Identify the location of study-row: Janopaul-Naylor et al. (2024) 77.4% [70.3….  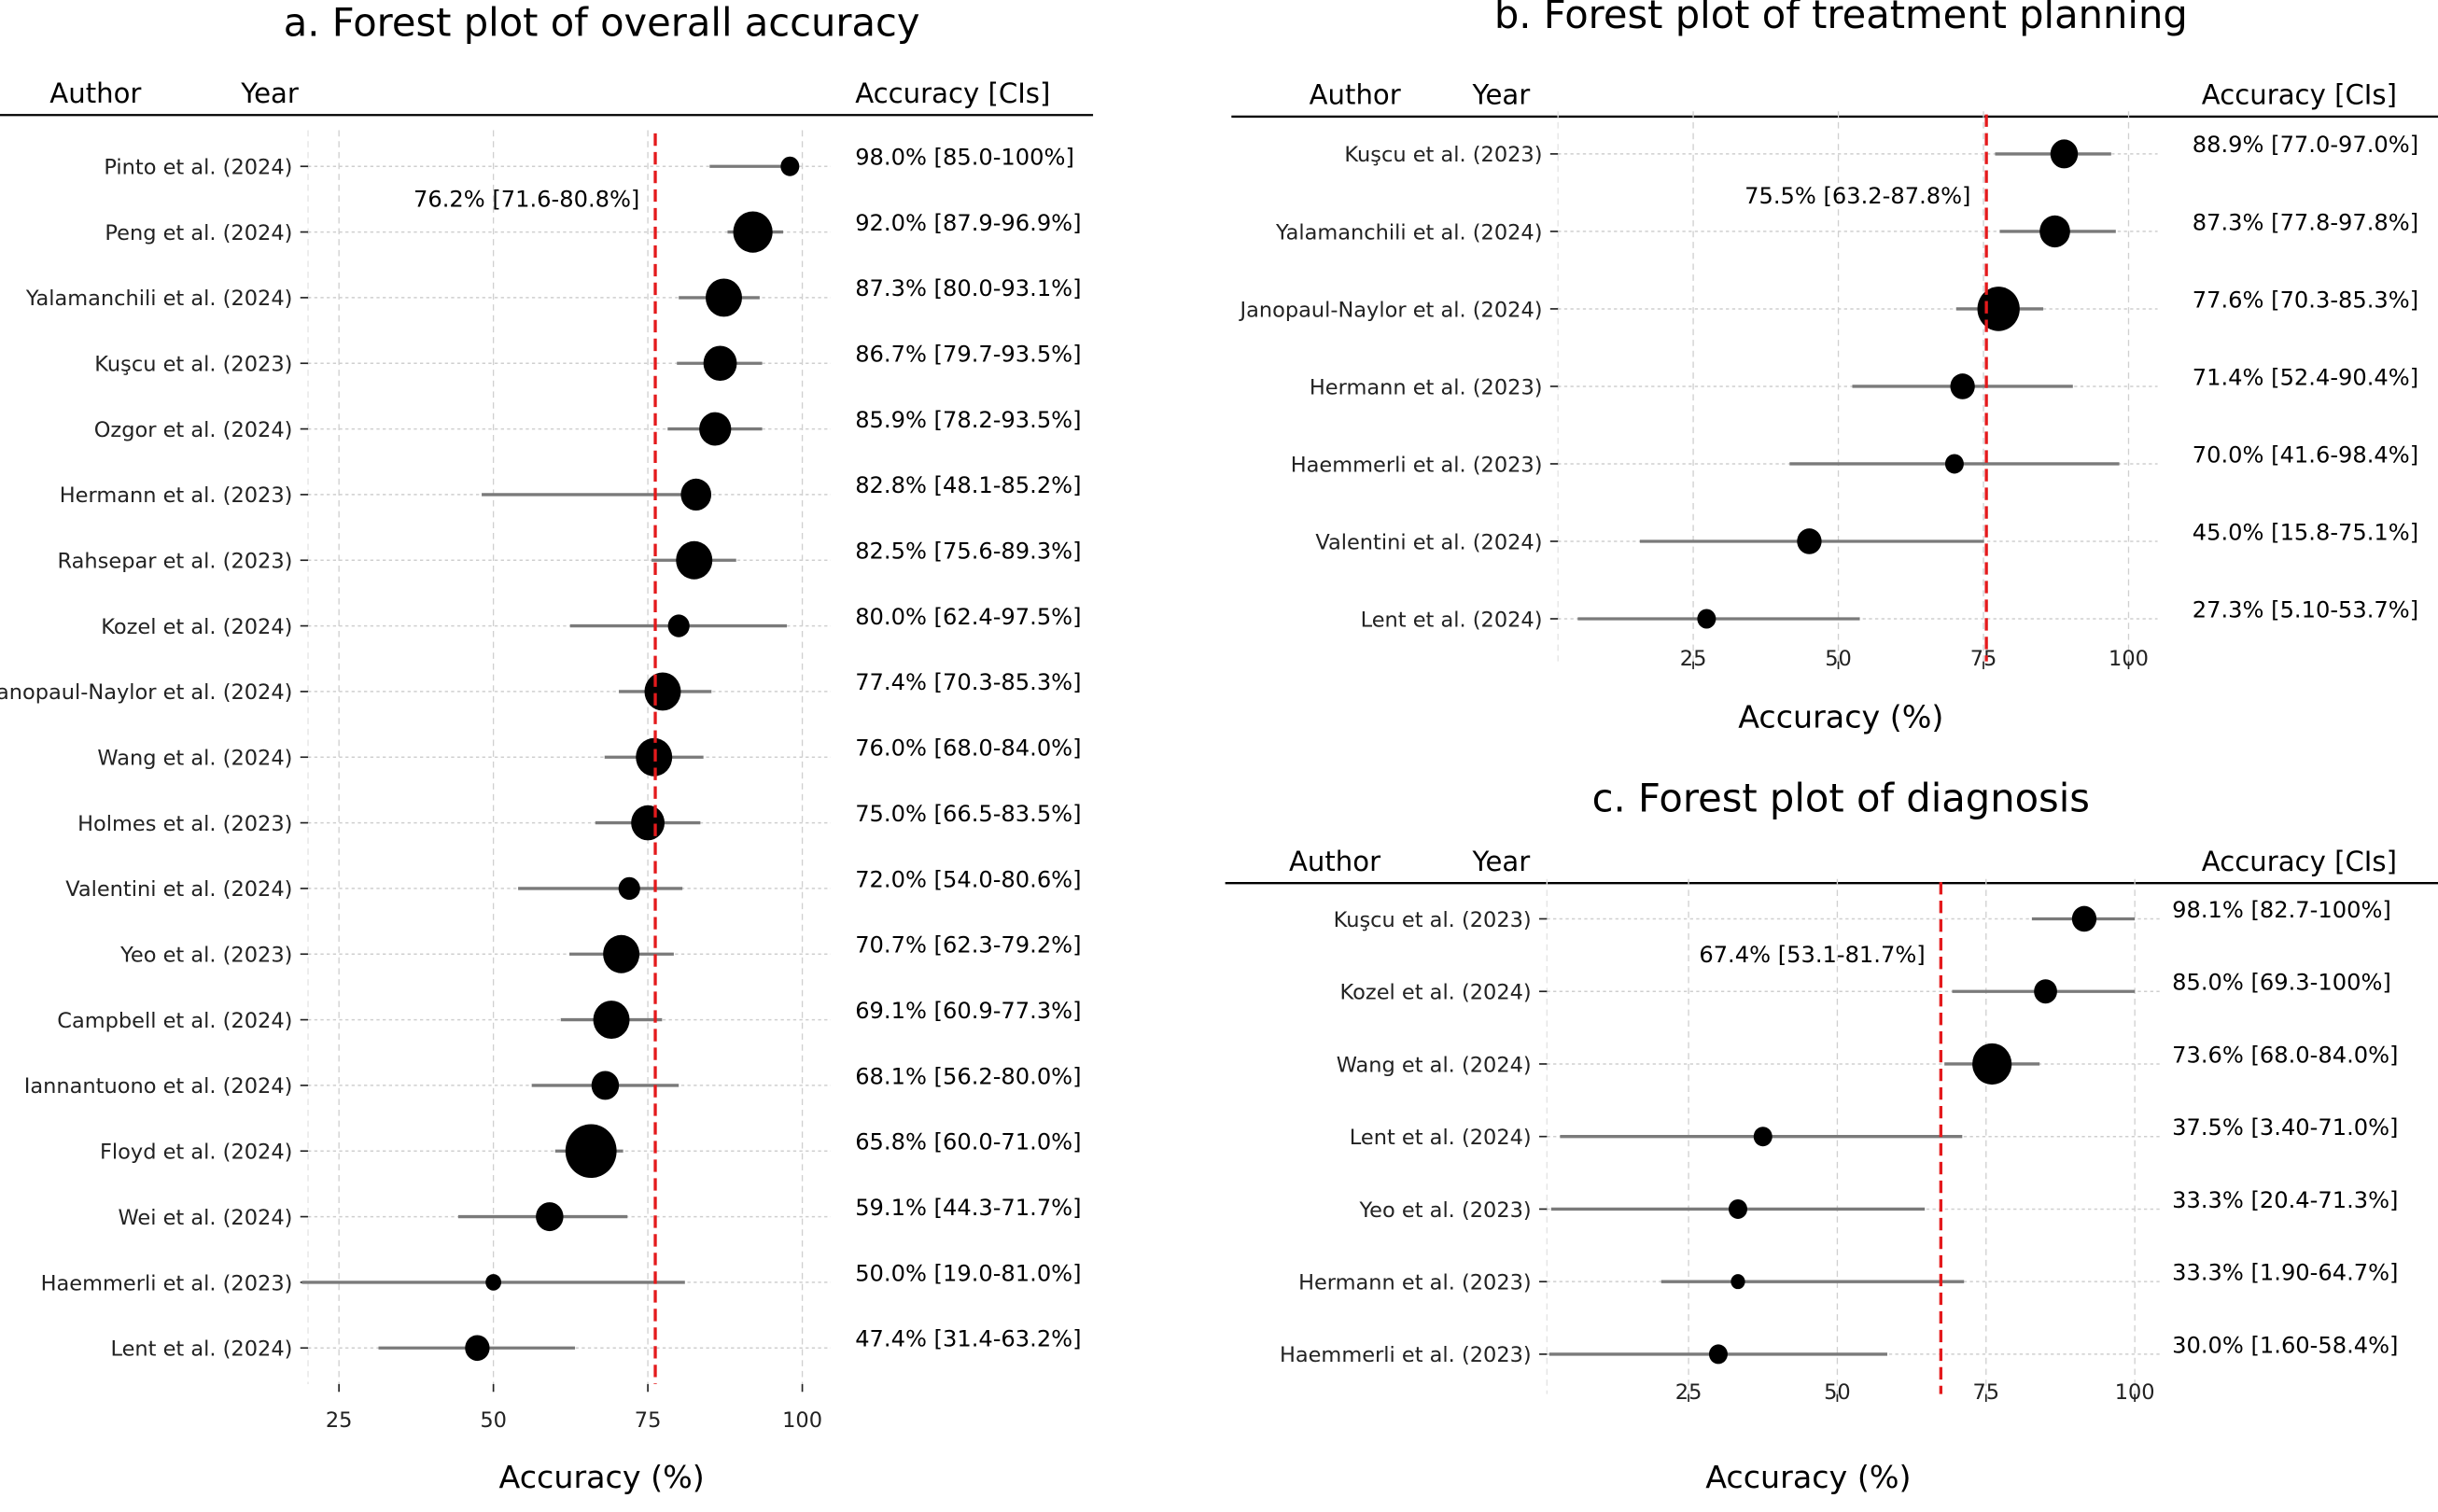
(541, 690).